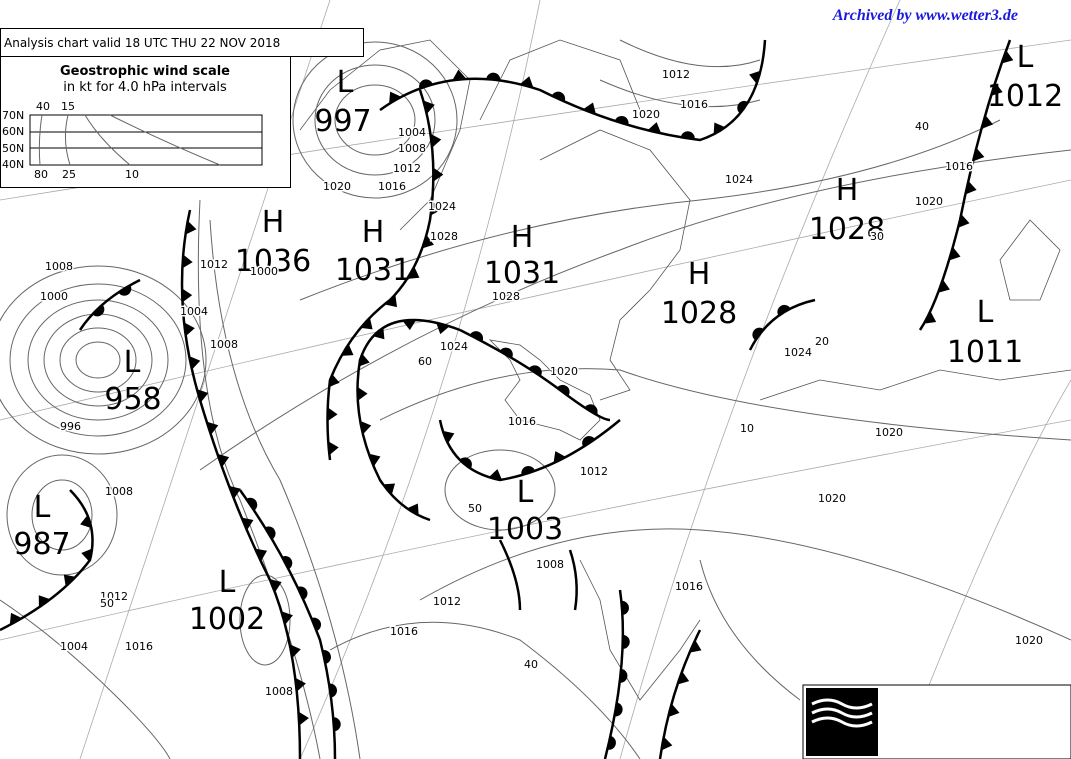 This screenshot has height=759, width=1071. I want to click on speed-label: 15, so click(68, 106).